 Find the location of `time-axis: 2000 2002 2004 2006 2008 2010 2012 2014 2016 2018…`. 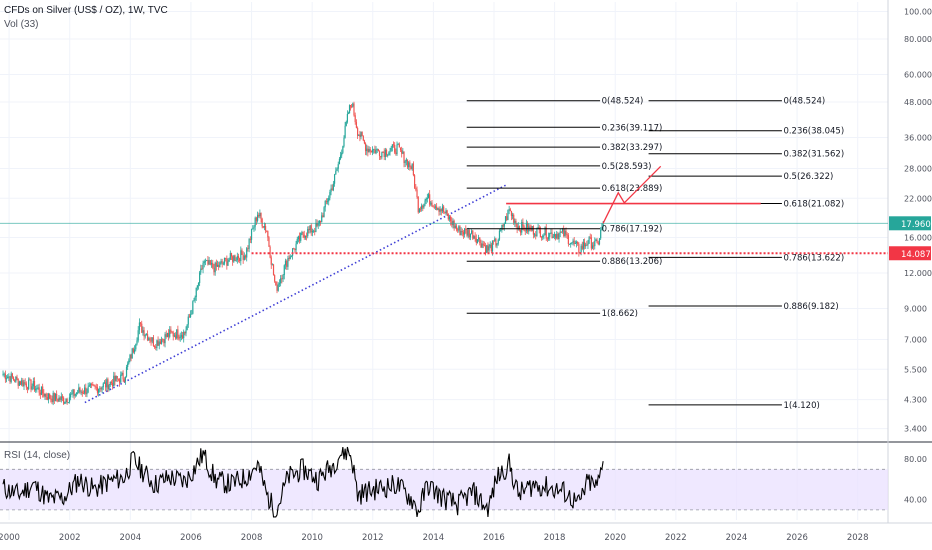

time-axis: 2000 2002 2004 2006 2008 2010 2012 2014 2016 2018… is located at coordinates (434, 538).